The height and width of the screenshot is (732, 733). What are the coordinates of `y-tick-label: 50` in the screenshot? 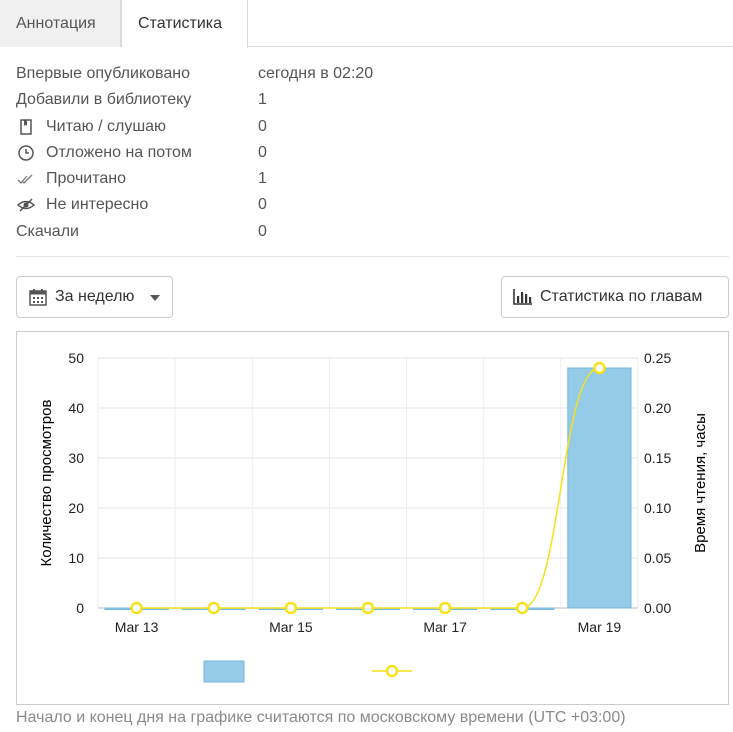 It's located at (76, 358).